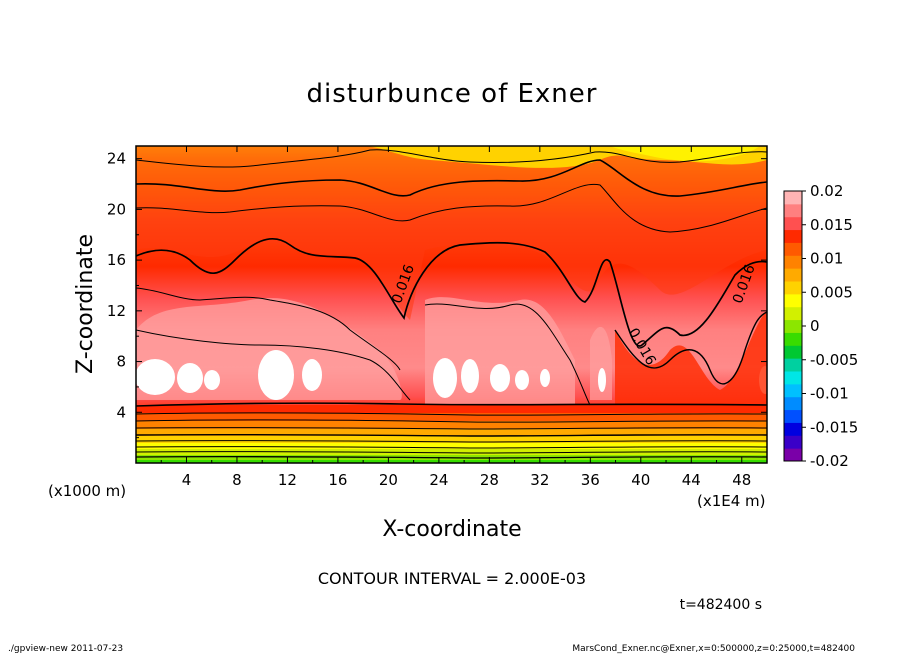  What do you see at coordinates (85, 304) in the screenshot?
I see `y-axis-label: Z-coordinate` at bounding box center [85, 304].